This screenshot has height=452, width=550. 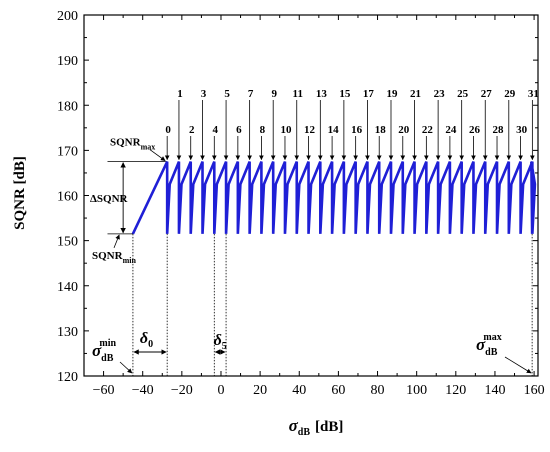 I want to click on segment-label-7: 7, so click(x=251, y=94).